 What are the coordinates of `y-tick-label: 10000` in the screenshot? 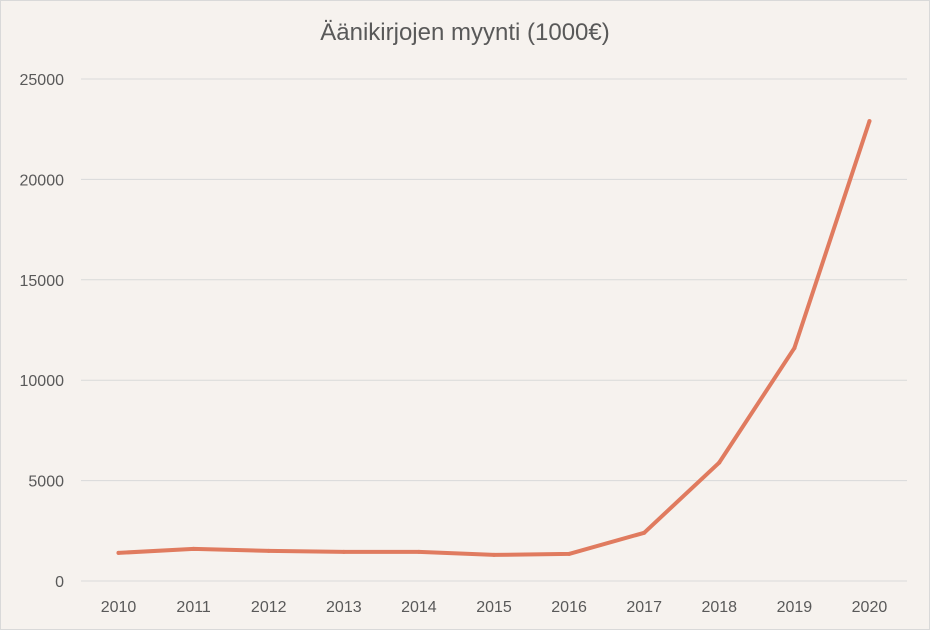 It's located at (42, 381).